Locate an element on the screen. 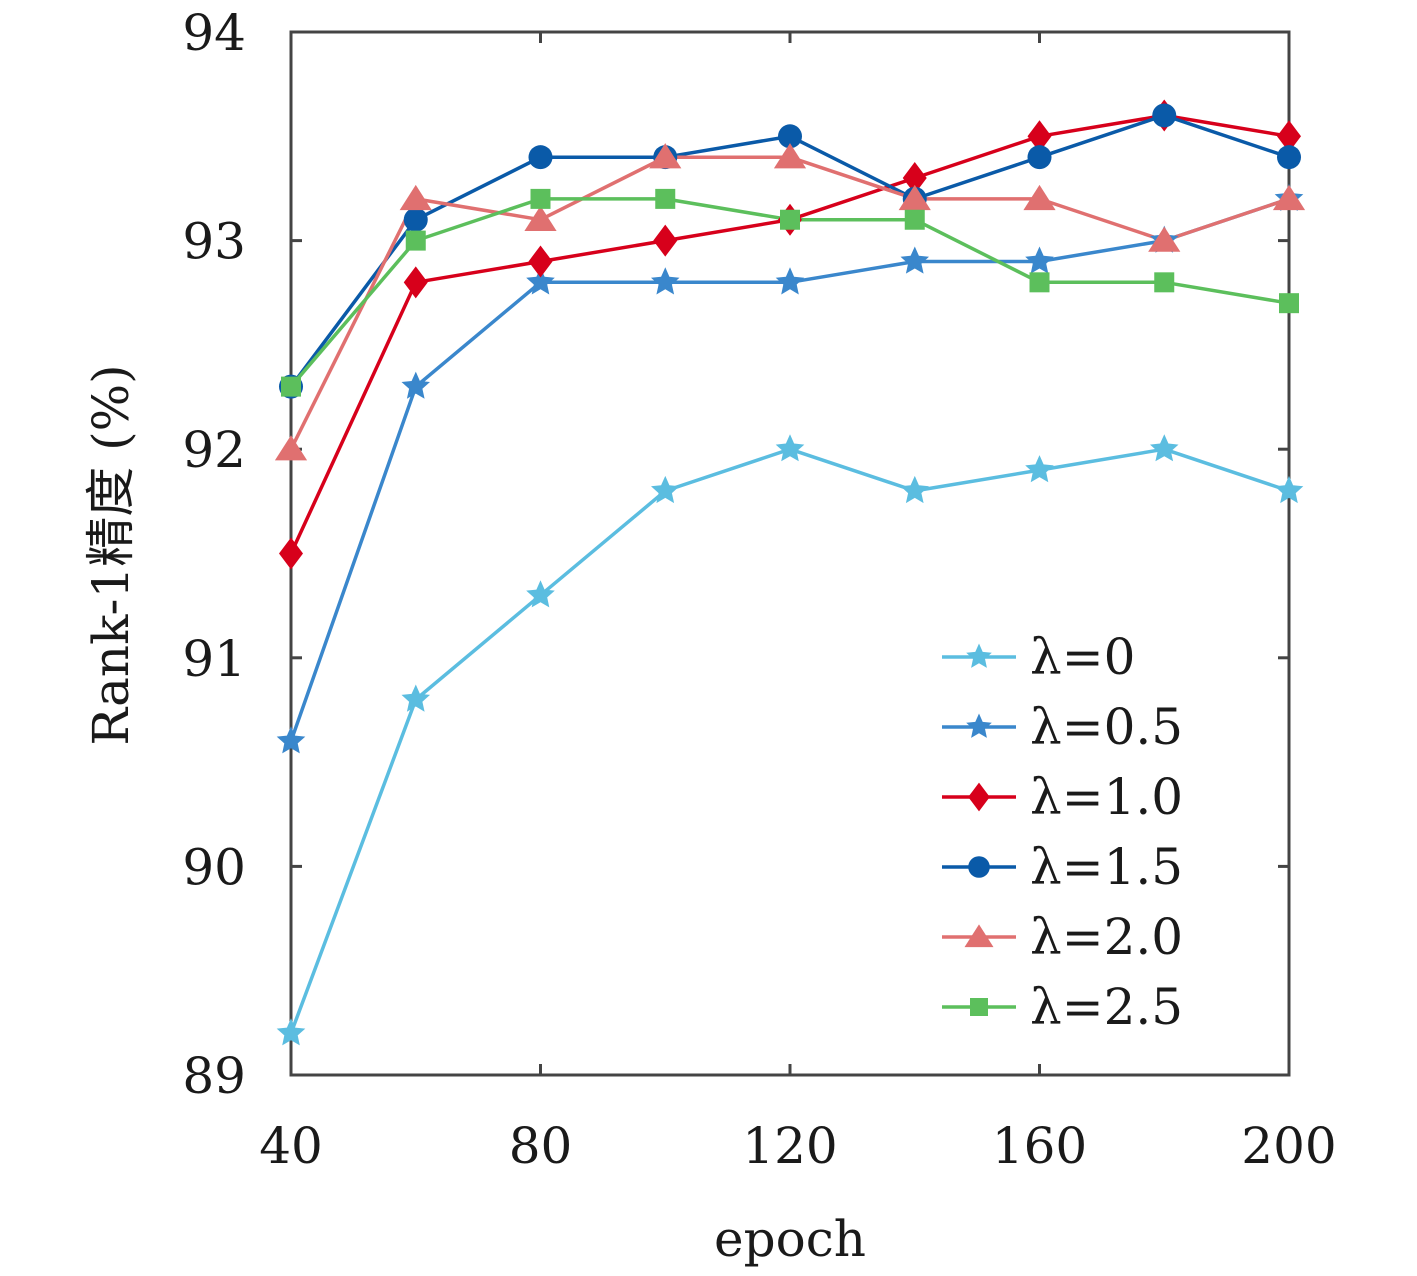  y-tick-label: 94 is located at coordinates (214, 33).